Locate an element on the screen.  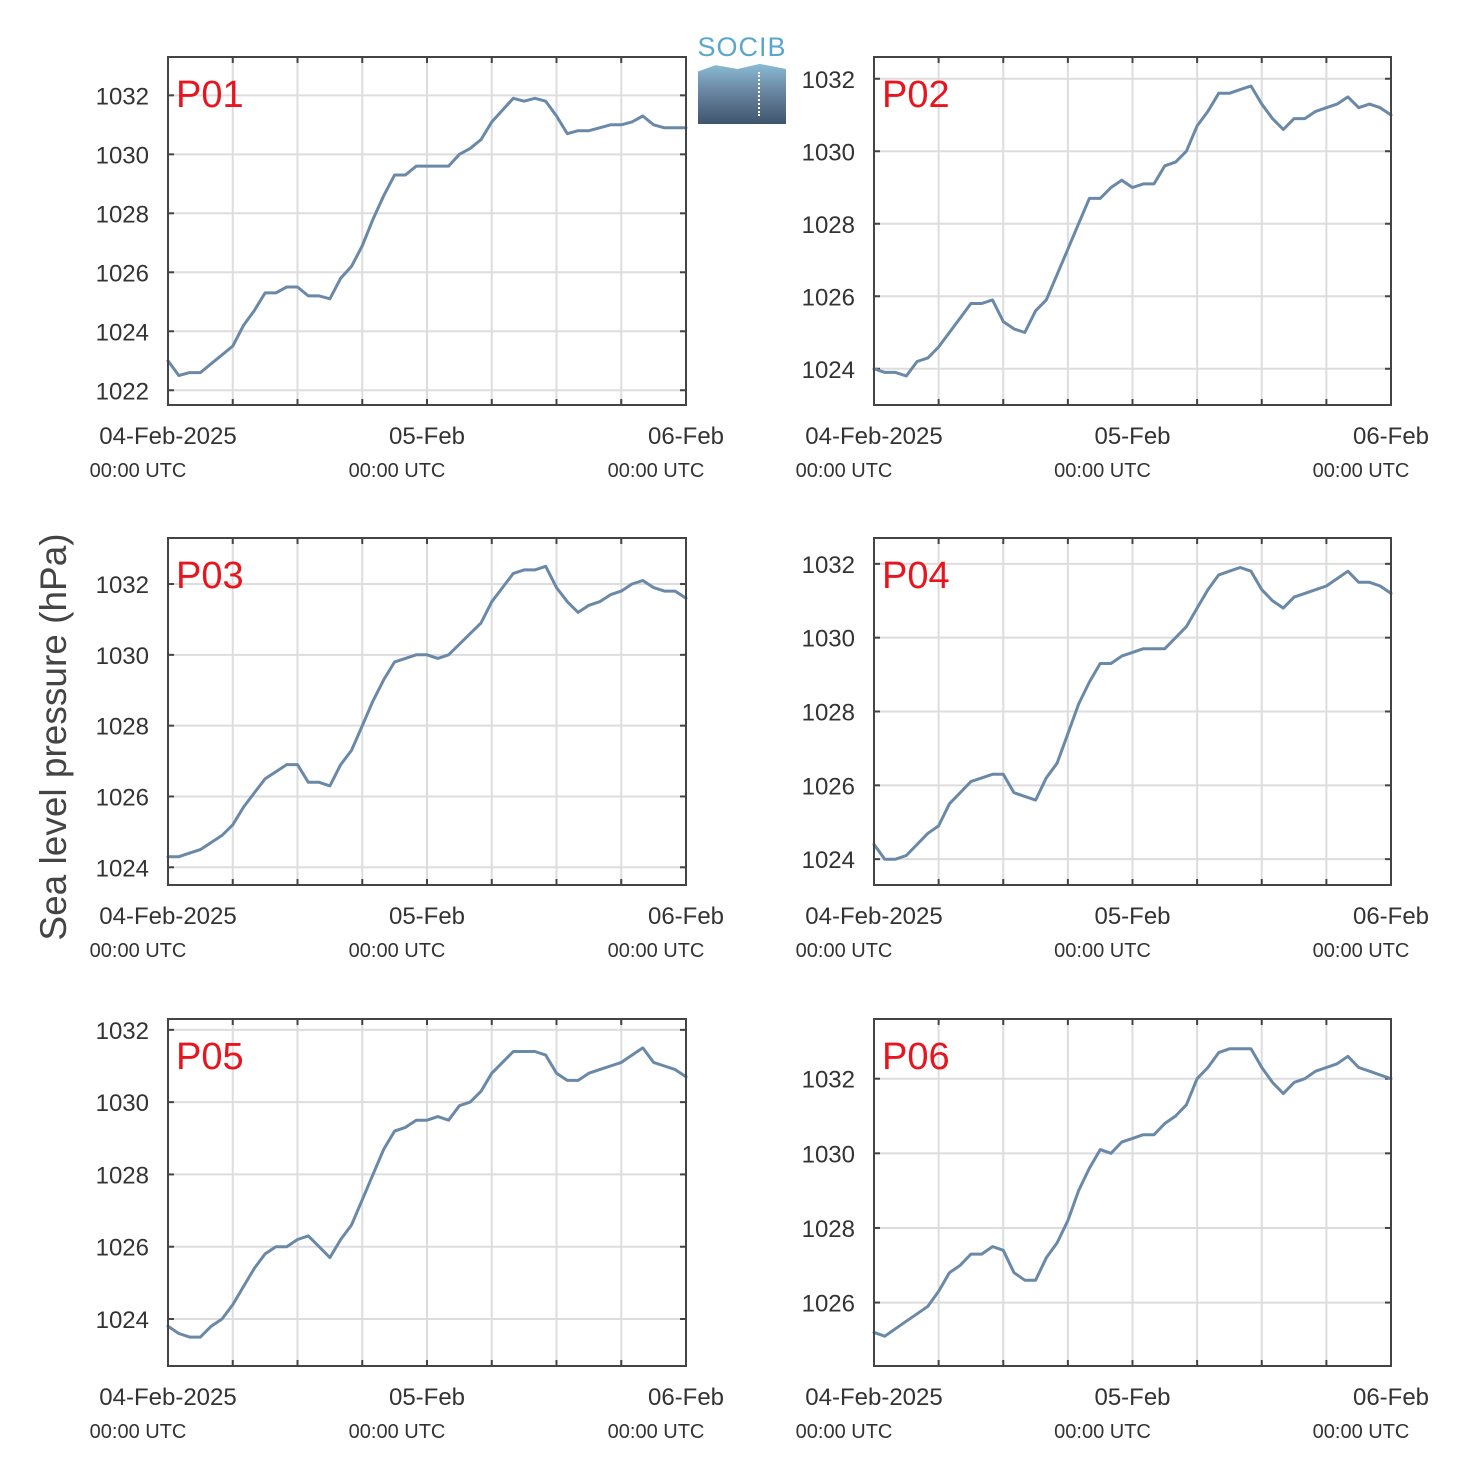
y-axis-label: Sea level pressure (hPa) is located at coordinates (53, 736).